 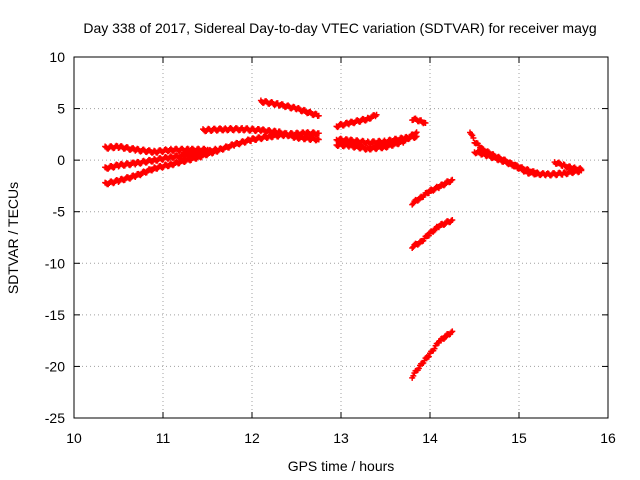 I want to click on data-series-arc4, so click(x=261, y=134).